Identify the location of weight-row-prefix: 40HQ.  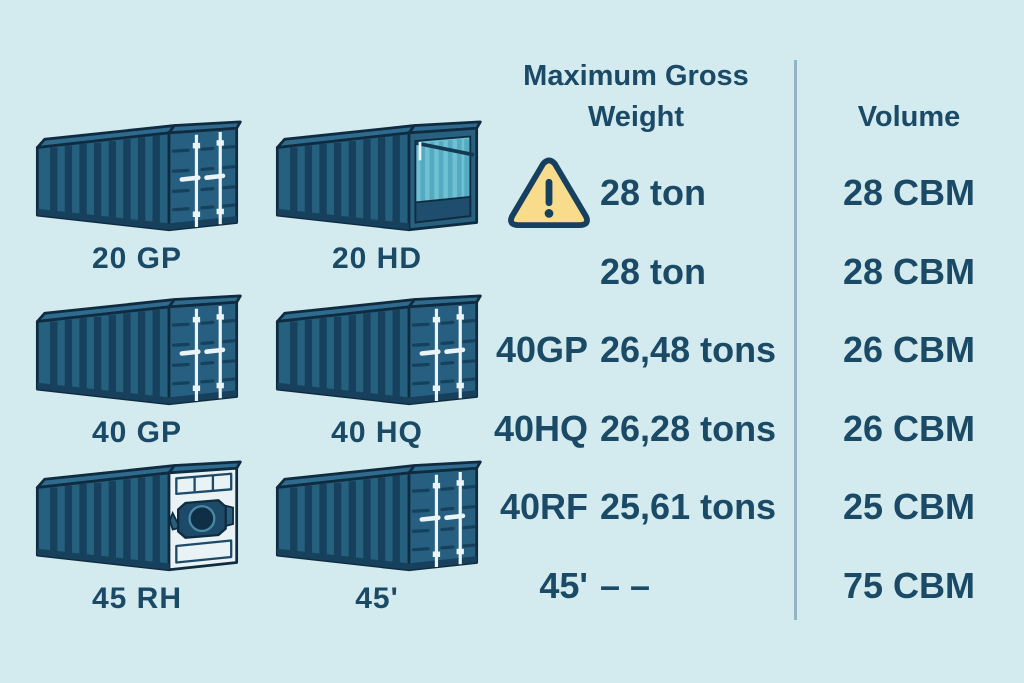
(540, 428).